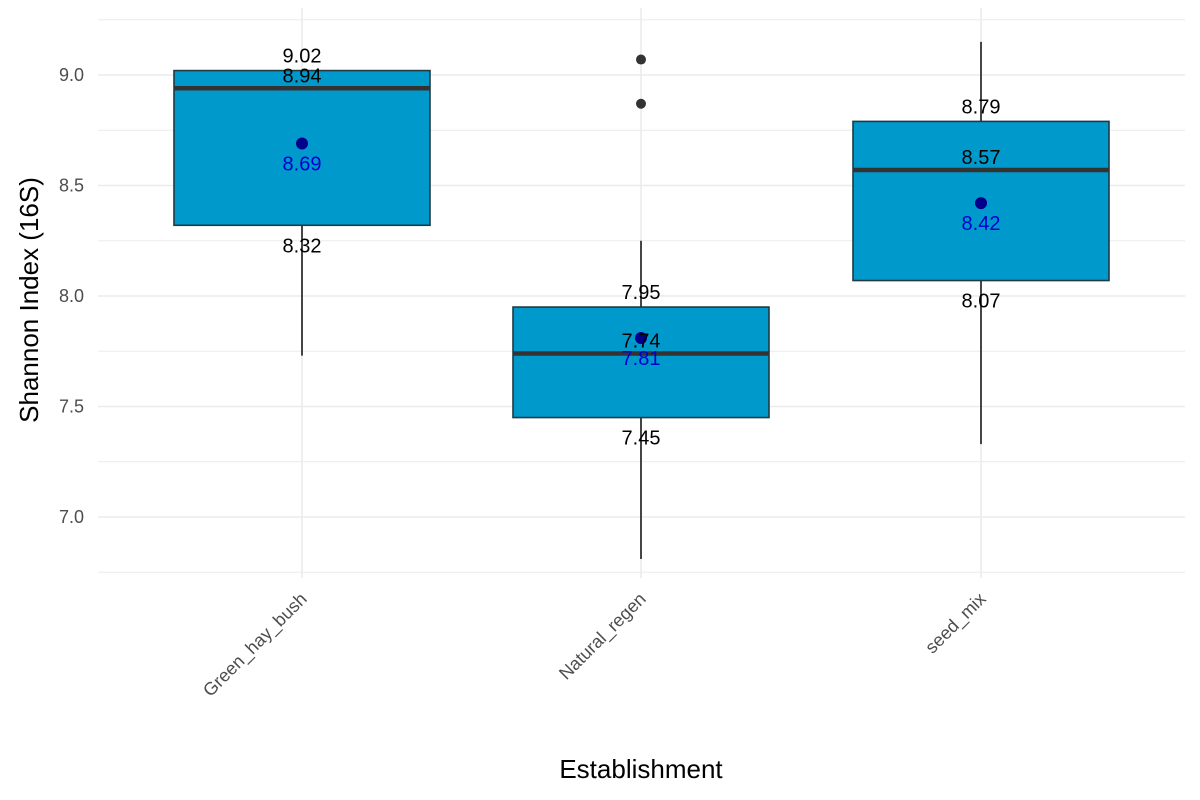  I want to click on x-tick-label: seed_mix, so click(955, 623).